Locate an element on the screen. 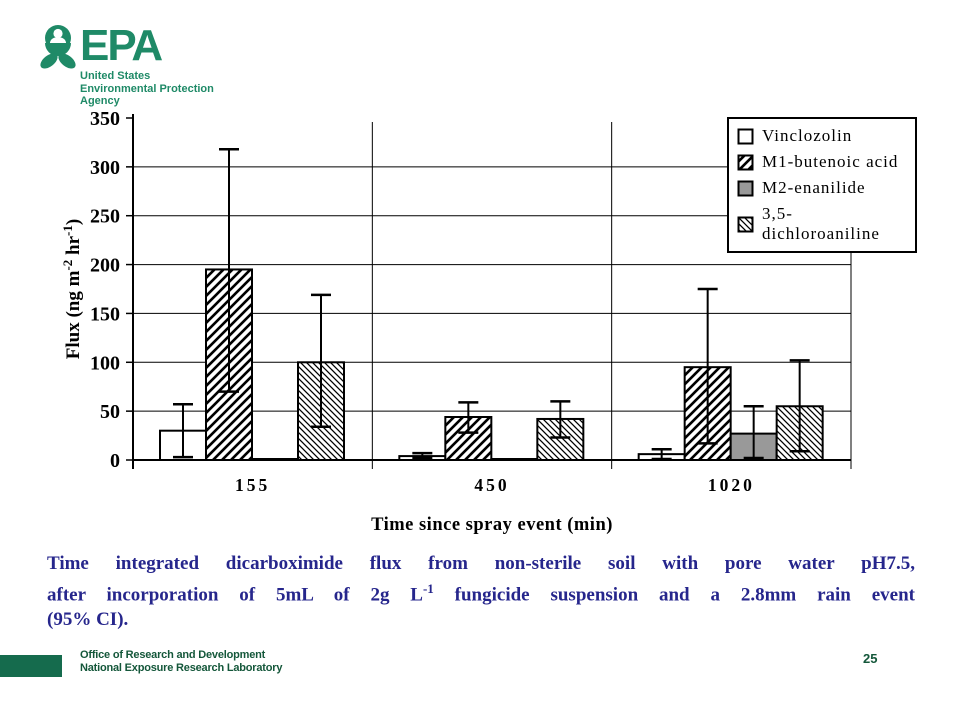  epa-acronym: EPA is located at coordinates (121, 45).